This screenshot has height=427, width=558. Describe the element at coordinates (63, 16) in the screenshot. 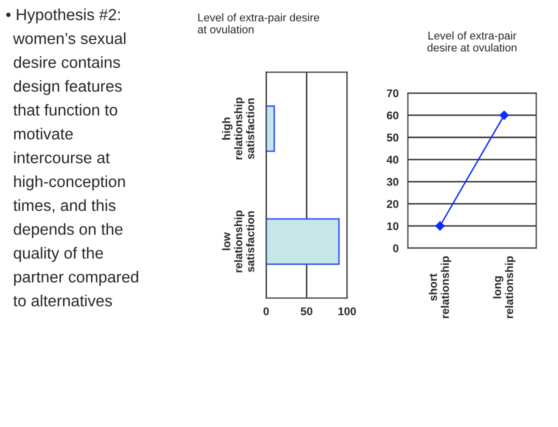

I see `text: • Hypothesis #2:` at that location.